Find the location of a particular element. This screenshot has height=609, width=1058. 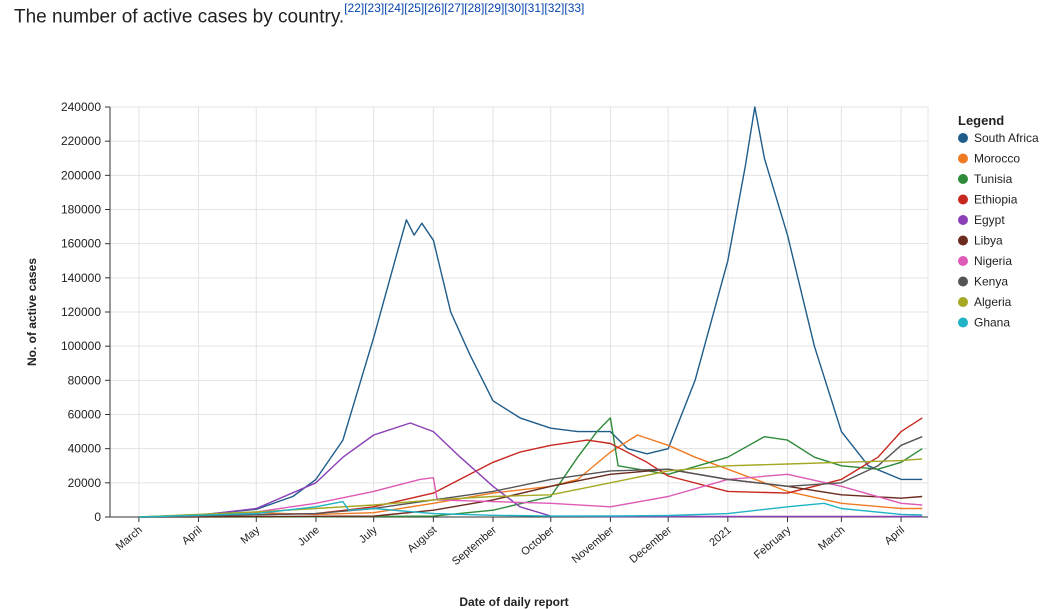

x-tick-label: August is located at coordinates (422, 539).